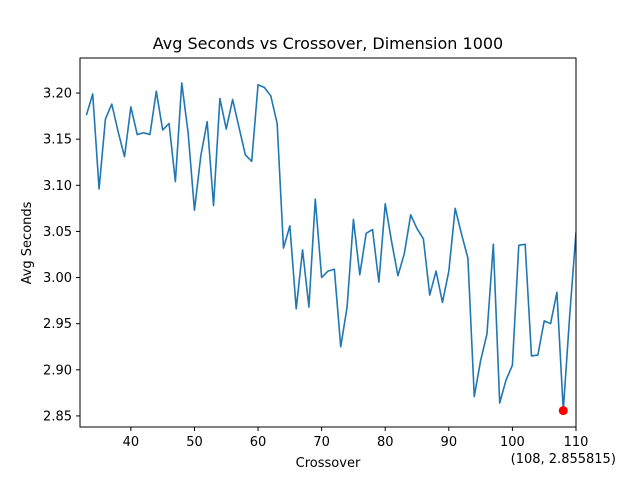 The image size is (640, 480). Describe the element at coordinates (576, 442) in the screenshot. I see `x-tick-label: 110` at that location.